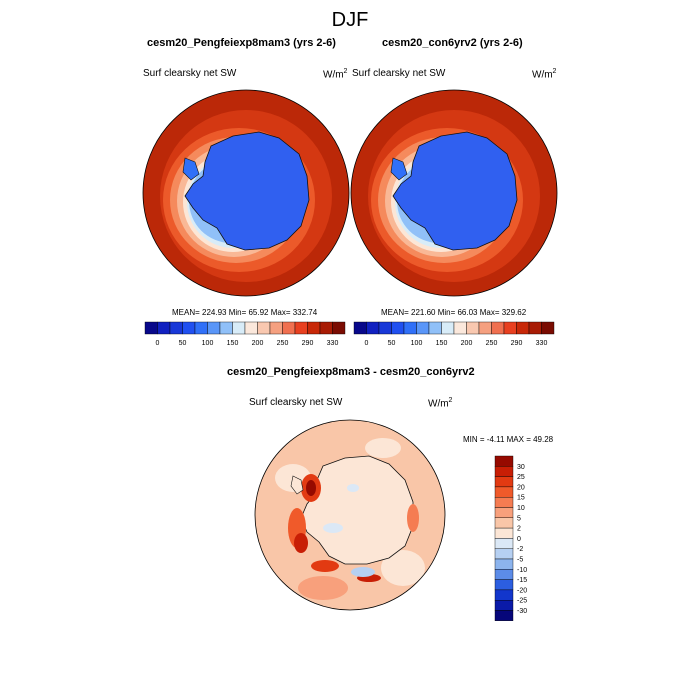  I want to click on units-label-difference: W/m2, so click(440, 403).